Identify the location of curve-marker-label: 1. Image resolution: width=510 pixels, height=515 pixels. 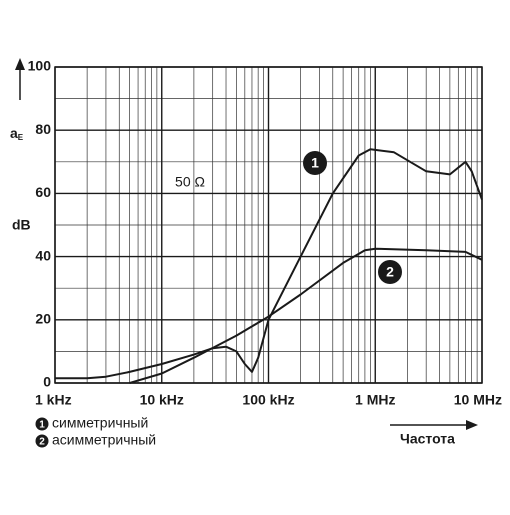
(315, 163).